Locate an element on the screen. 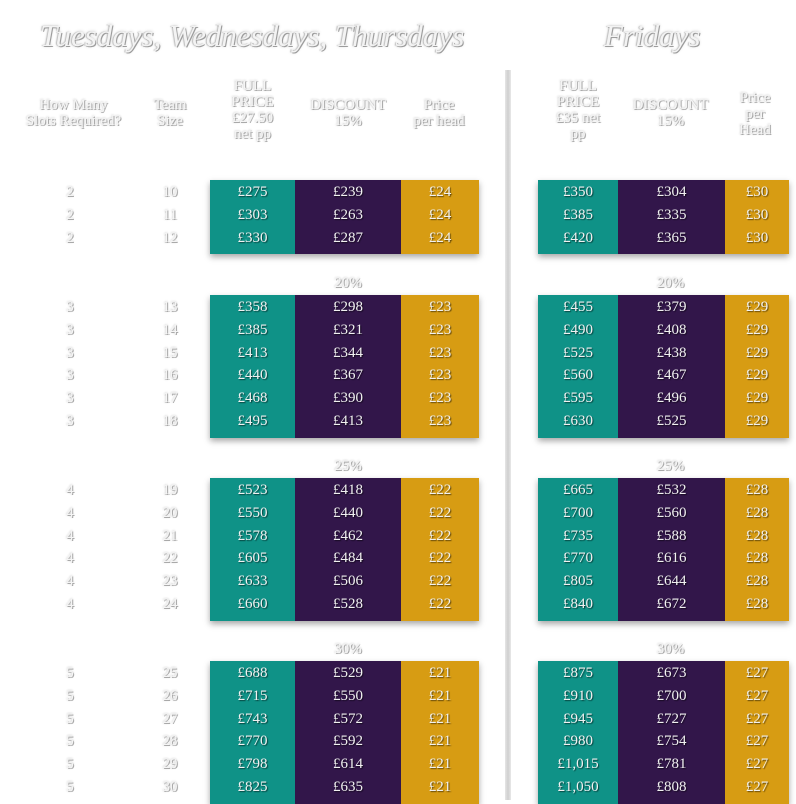 The height and width of the screenshot is (804, 796). weekday-price-per-head: £21 is located at coordinates (440, 787).